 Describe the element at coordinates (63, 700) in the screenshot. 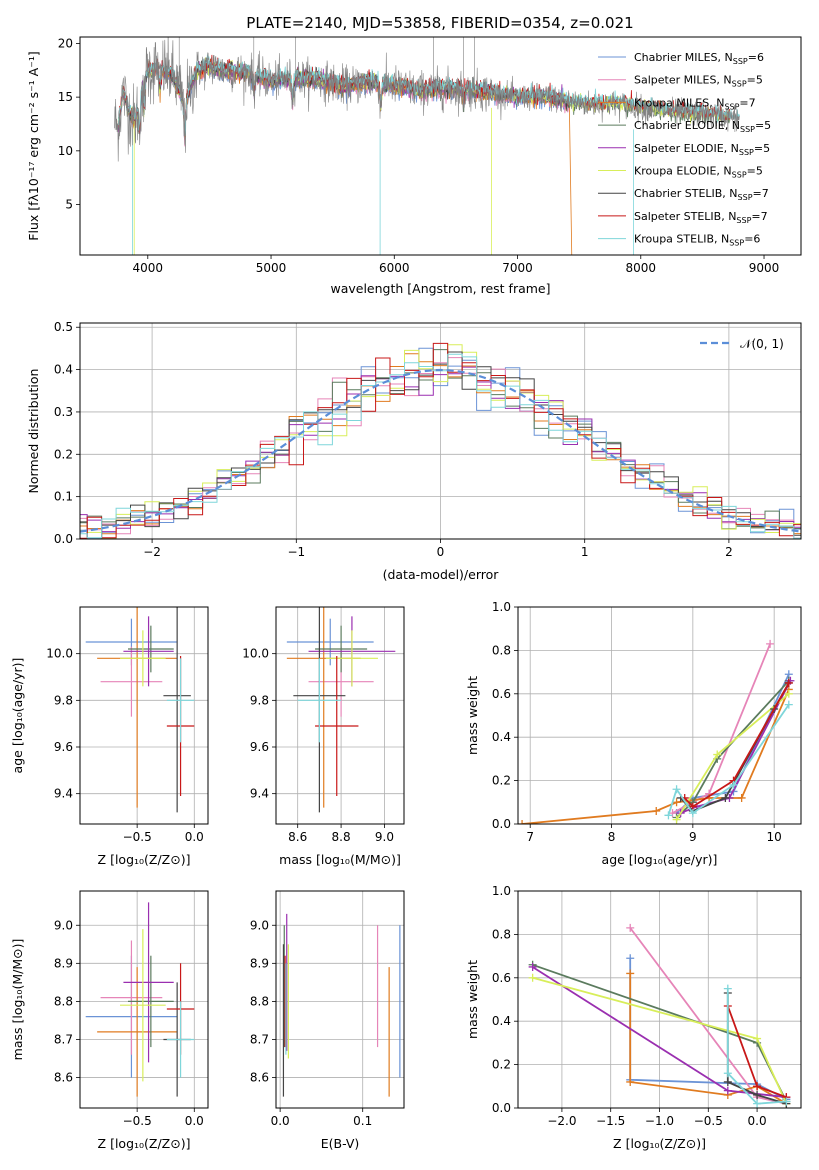

I see `tick-label-y: 9.8` at that location.